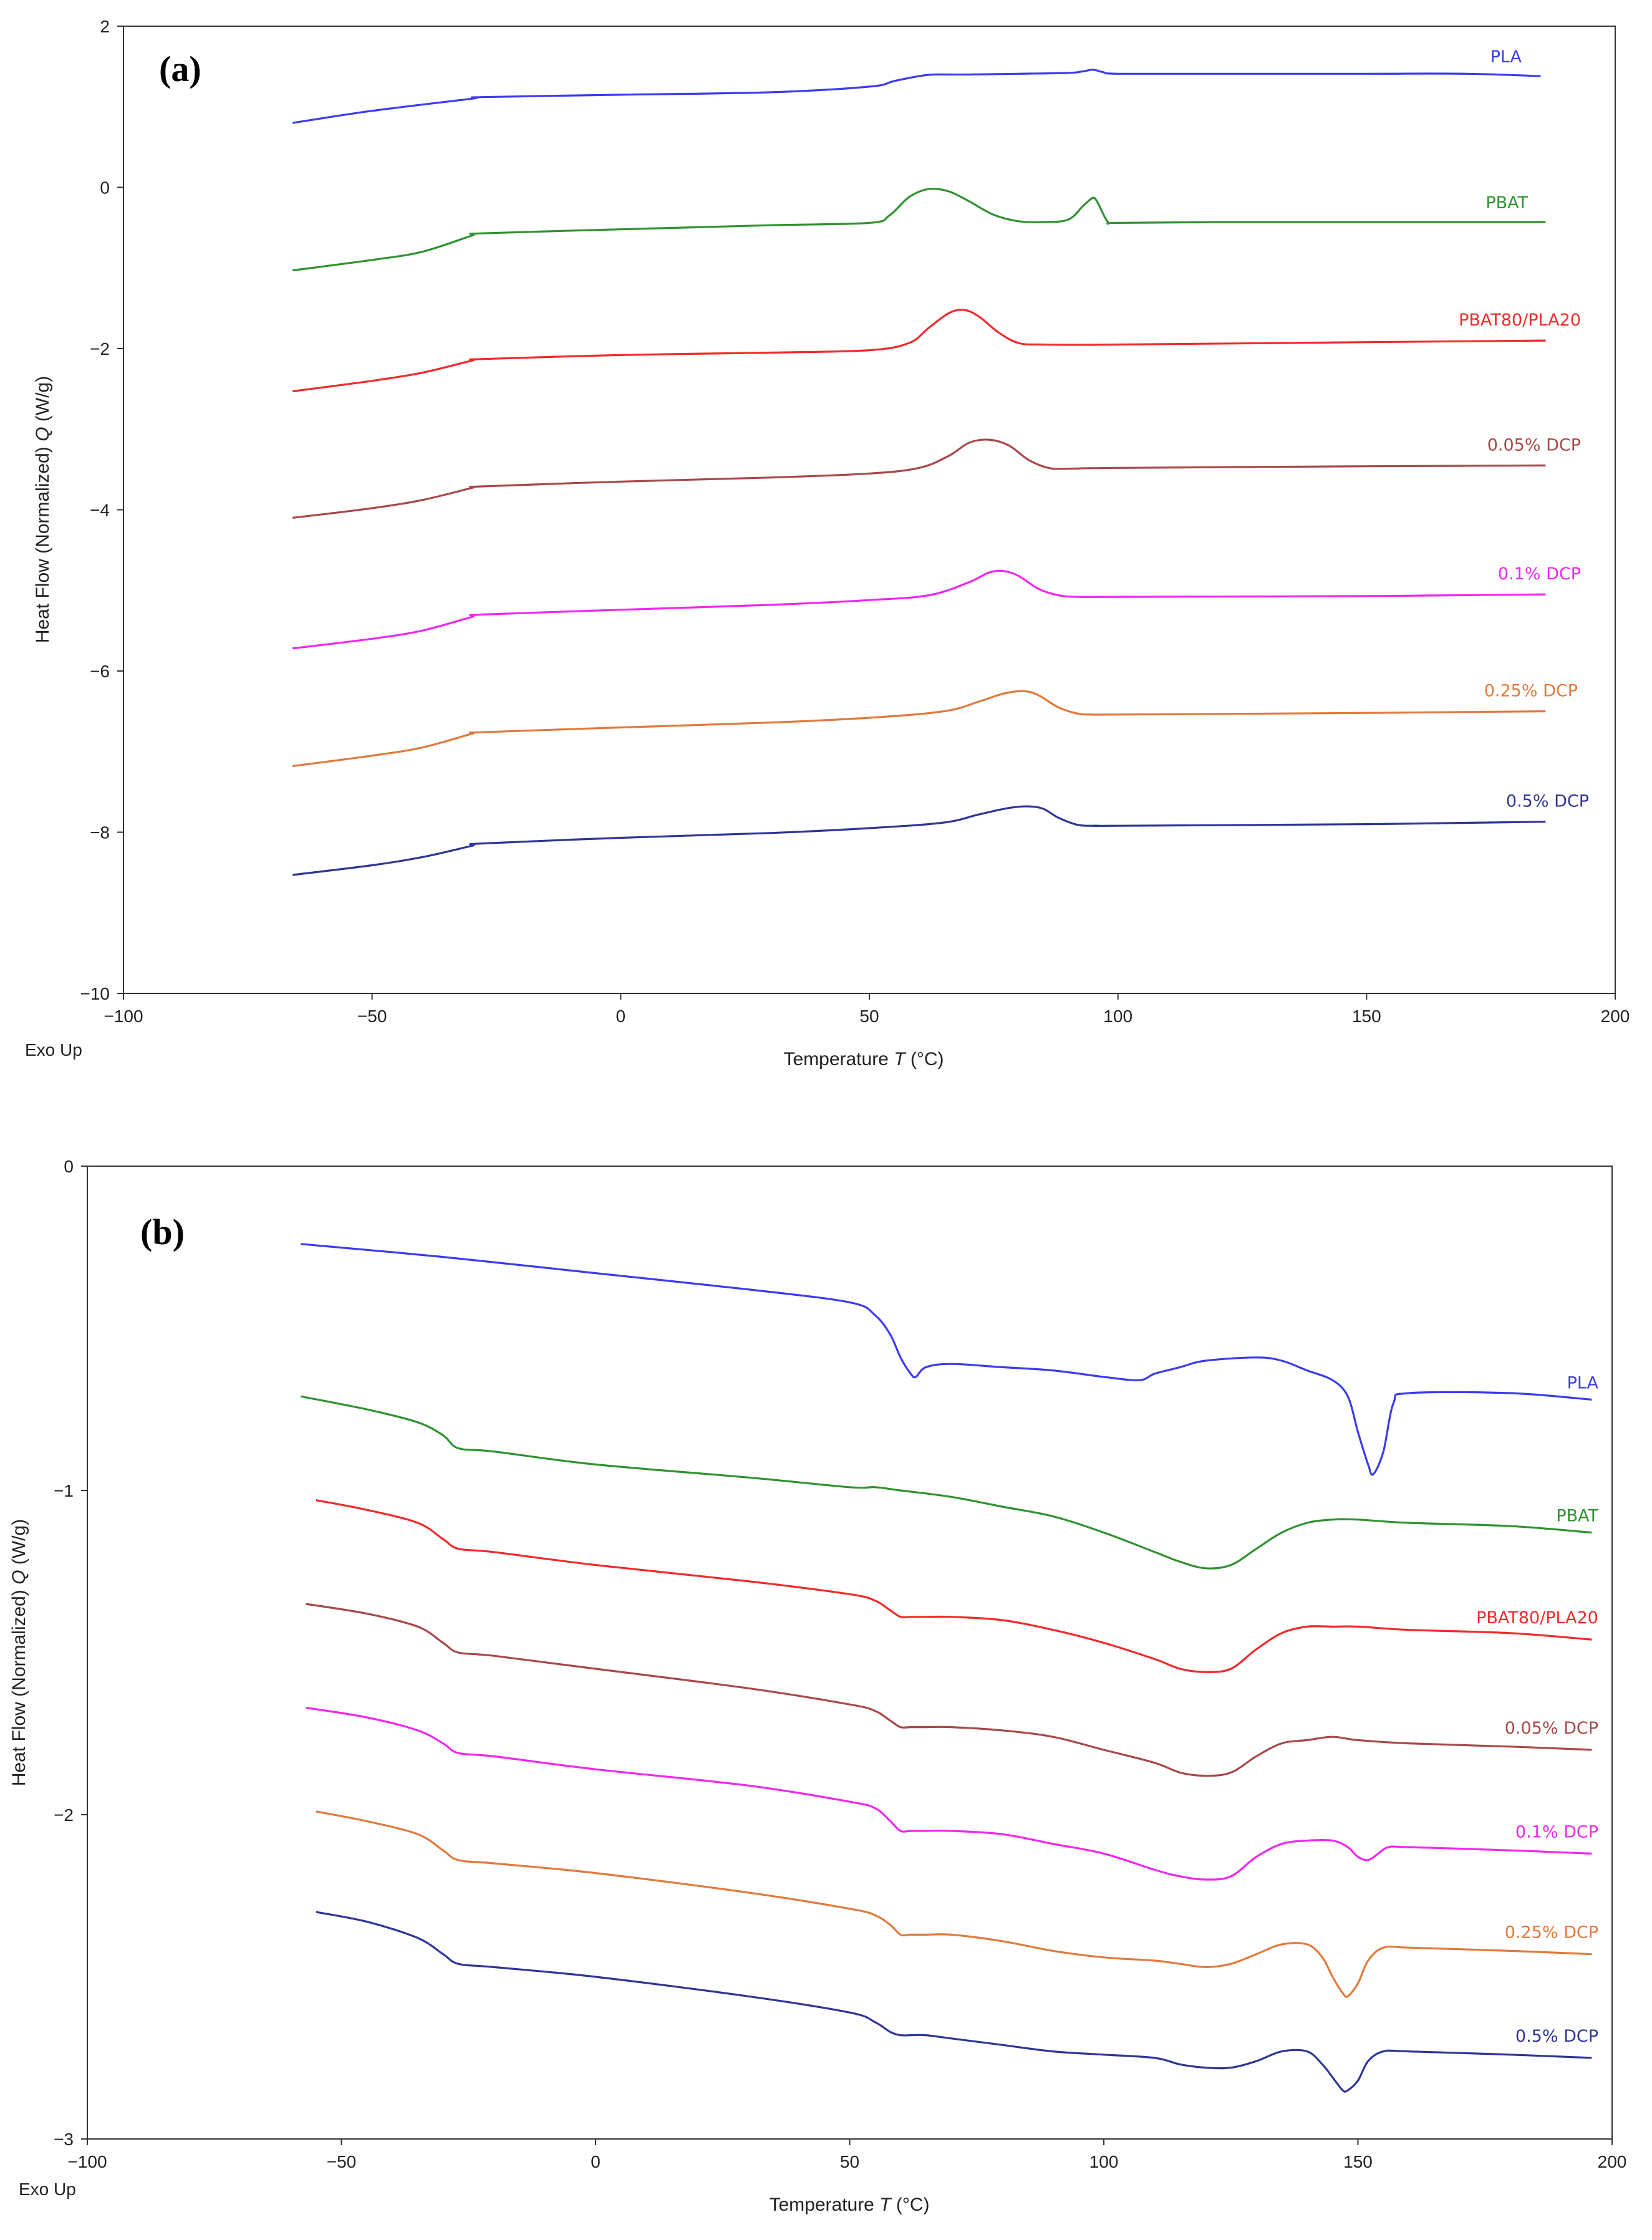 The width and height of the screenshot is (1652, 2240). Describe the element at coordinates (100, 511) in the screenshot. I see `y-tick-label: −4` at that location.